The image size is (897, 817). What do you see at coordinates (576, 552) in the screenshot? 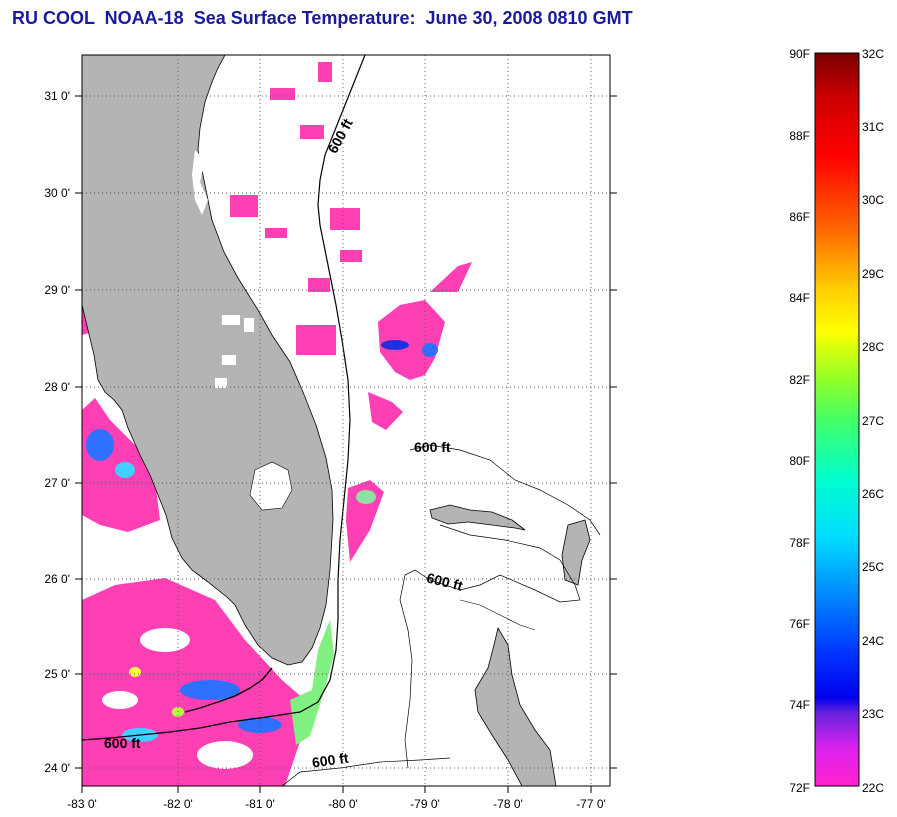
I see `abaco-island` at bounding box center [576, 552].